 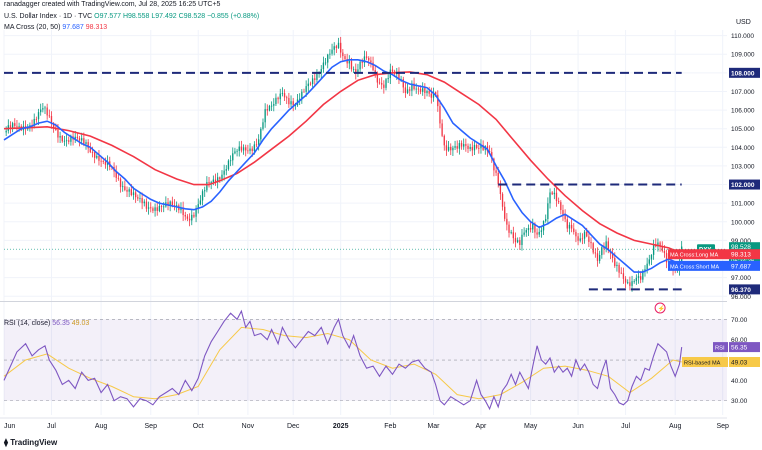 I want to click on rsi-axis-bg, so click(x=744, y=347).